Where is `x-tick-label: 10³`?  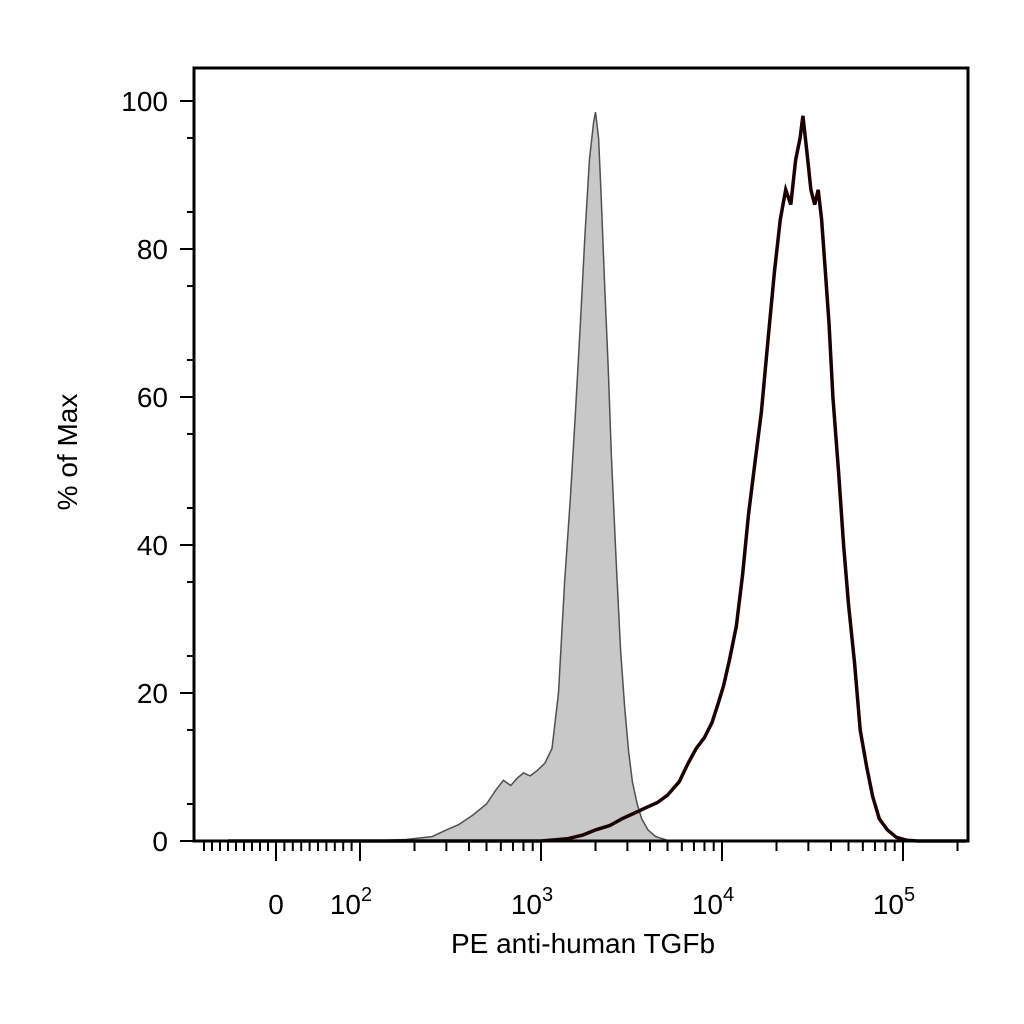 x-tick-label: 10³ is located at coordinates (532, 902).